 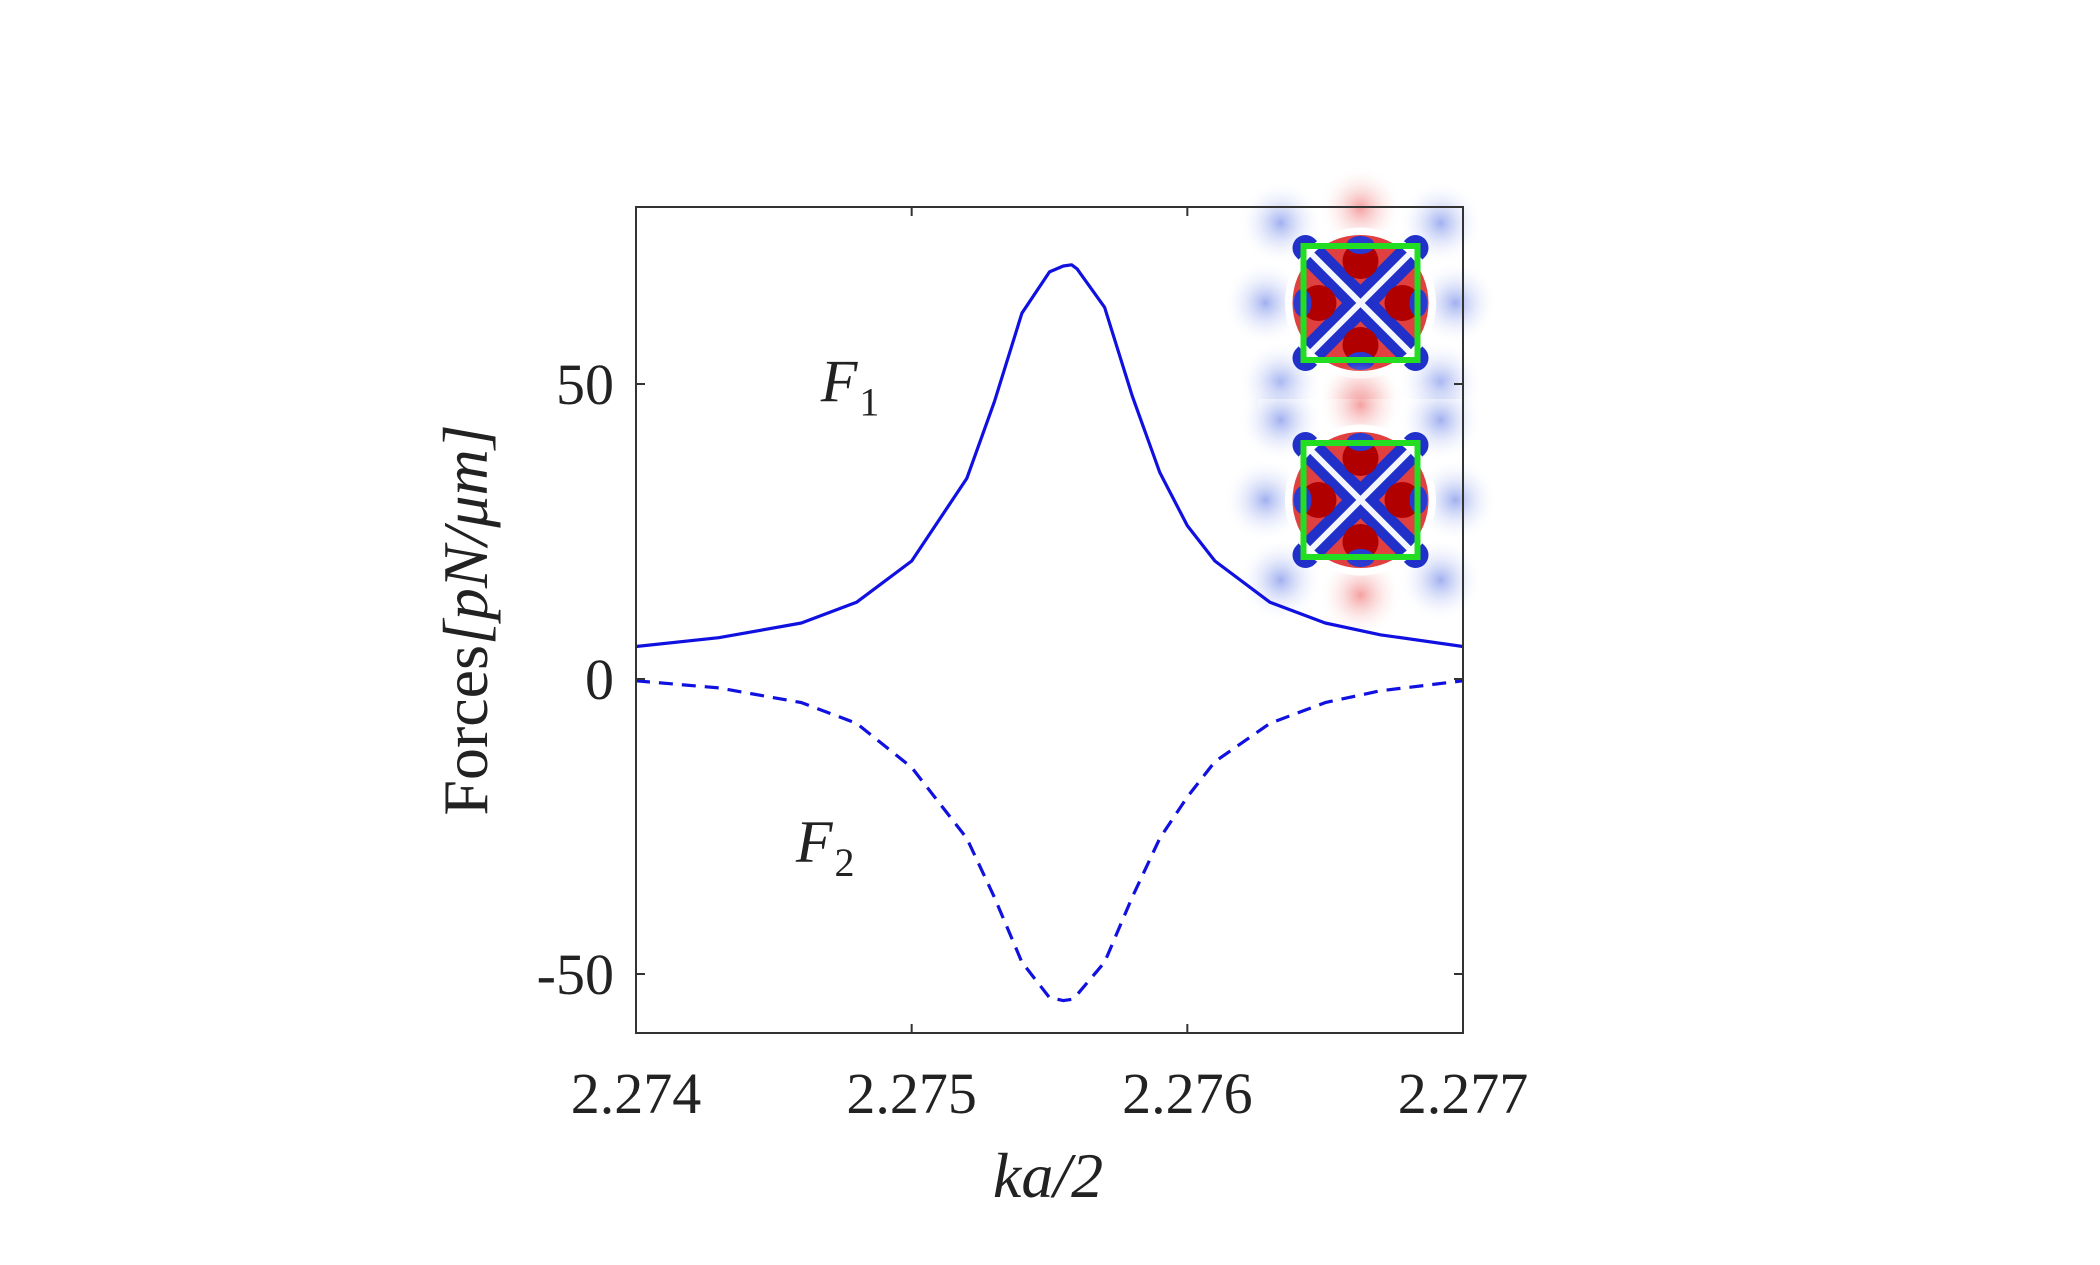 What do you see at coordinates (825, 847) in the screenshot?
I see `series-label-F2: F2` at bounding box center [825, 847].